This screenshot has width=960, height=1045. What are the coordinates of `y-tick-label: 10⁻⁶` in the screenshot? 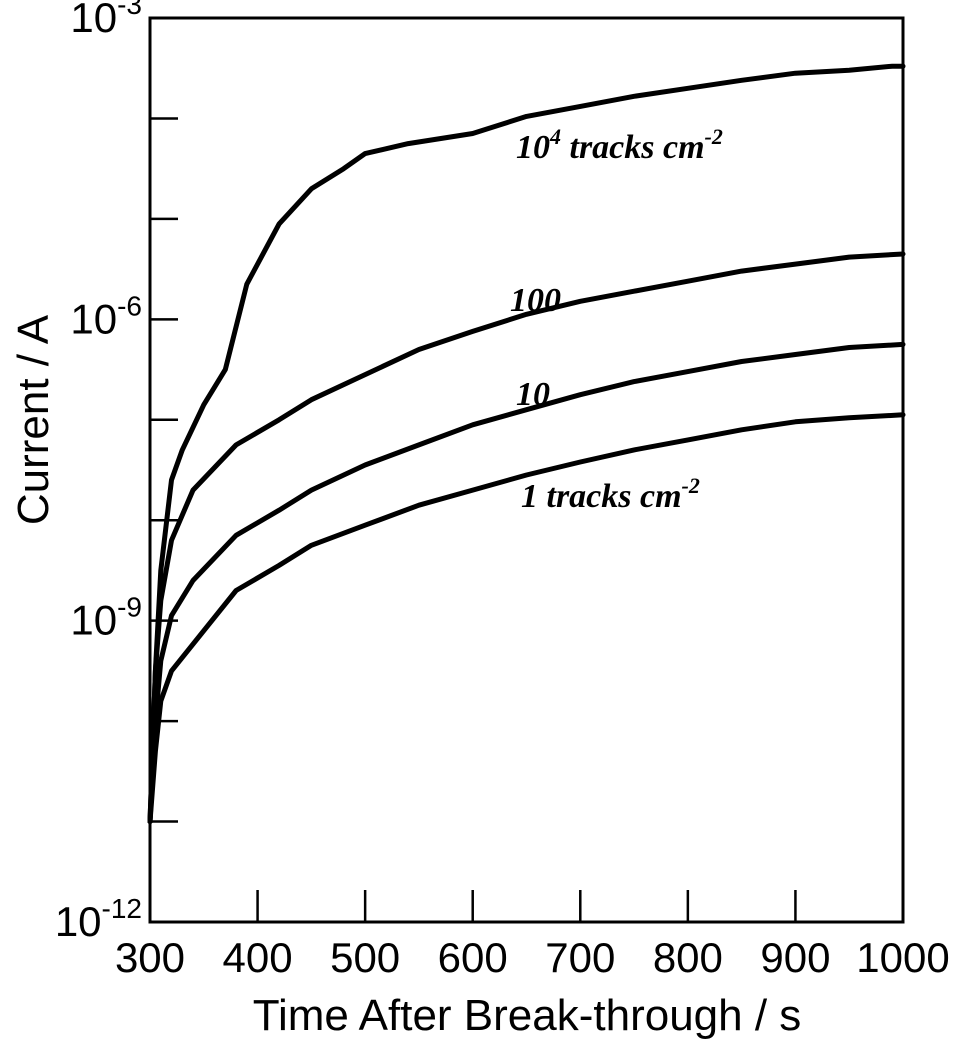 It's located at (106, 316).